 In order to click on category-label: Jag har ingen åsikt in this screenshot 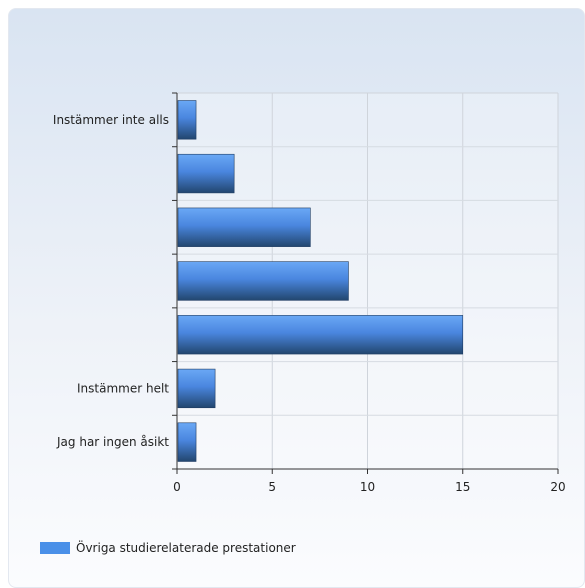, I will do `click(112, 442)`.